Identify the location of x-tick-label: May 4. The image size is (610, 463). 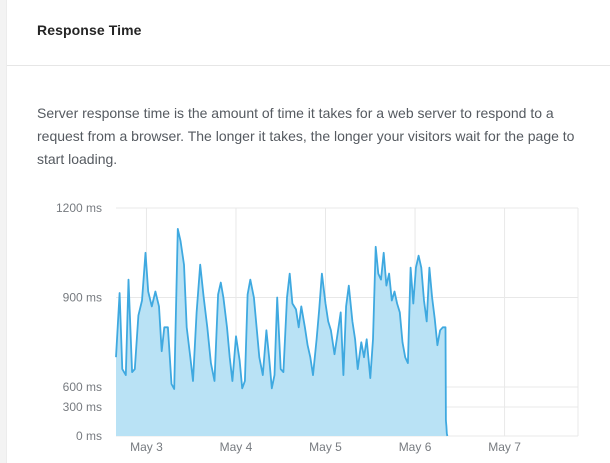
(236, 447).